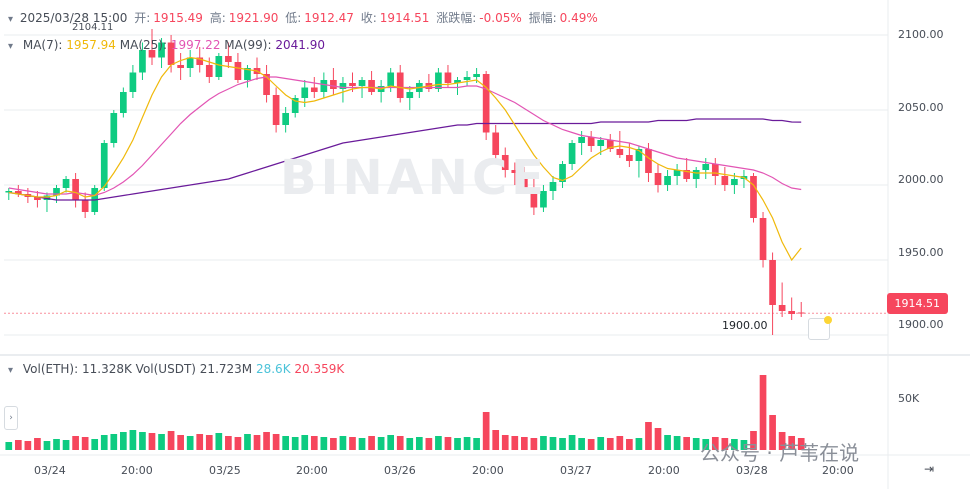  What do you see at coordinates (921, 252) in the screenshot?
I see `y-tick: 1950.00` at bounding box center [921, 252].